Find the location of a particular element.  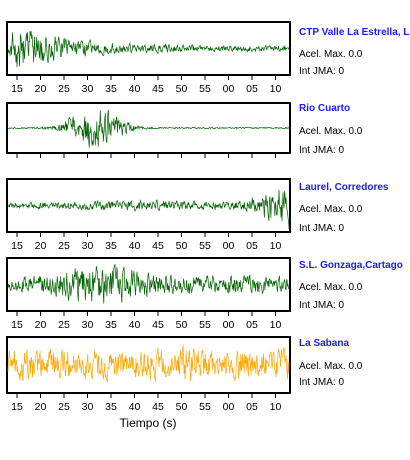

station-name: La Sabana is located at coordinates (324, 343).